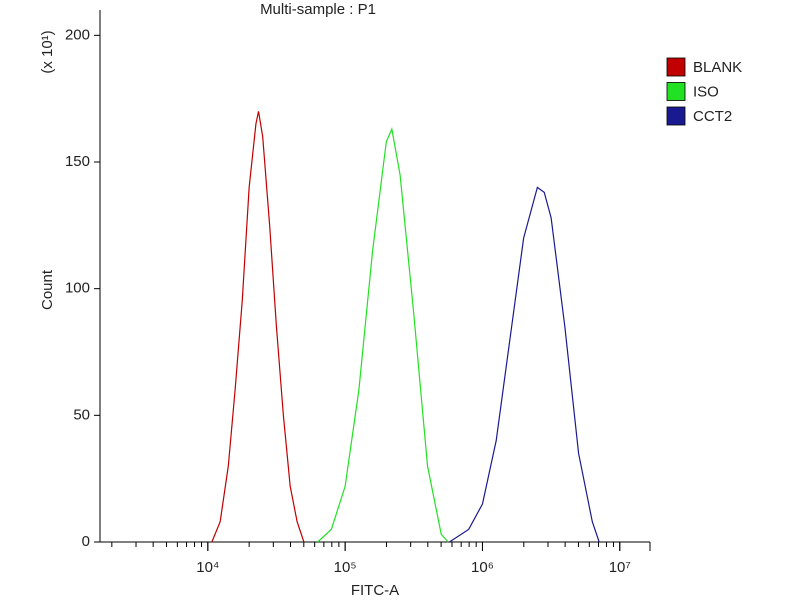 This screenshot has width=800, height=600. Describe the element at coordinates (77, 288) in the screenshot. I see `y-tick-label: 100` at that location.